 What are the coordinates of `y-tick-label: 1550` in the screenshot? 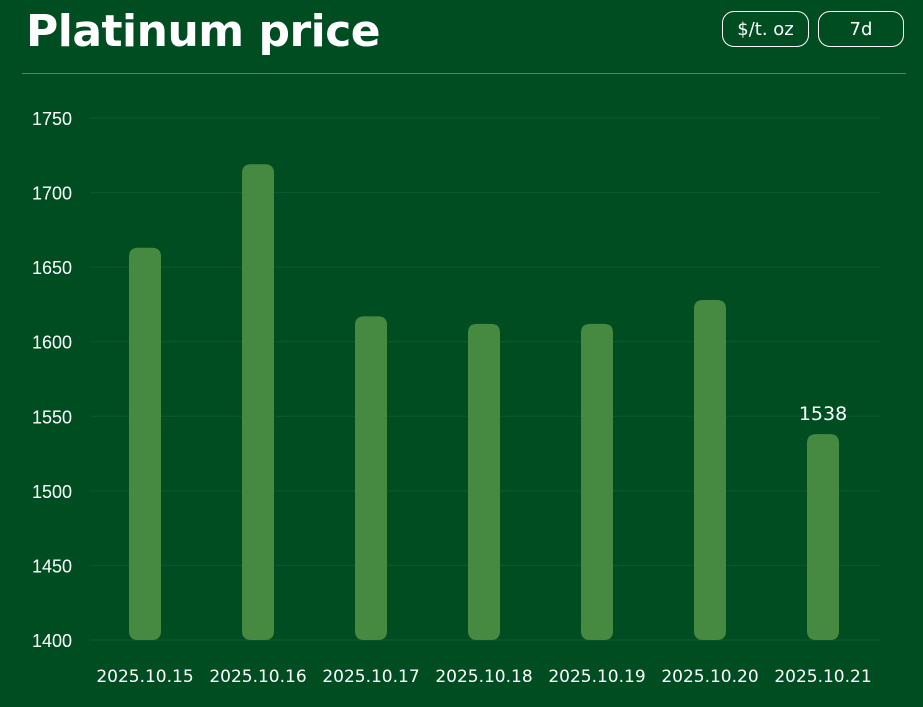 It's located at (52, 417).